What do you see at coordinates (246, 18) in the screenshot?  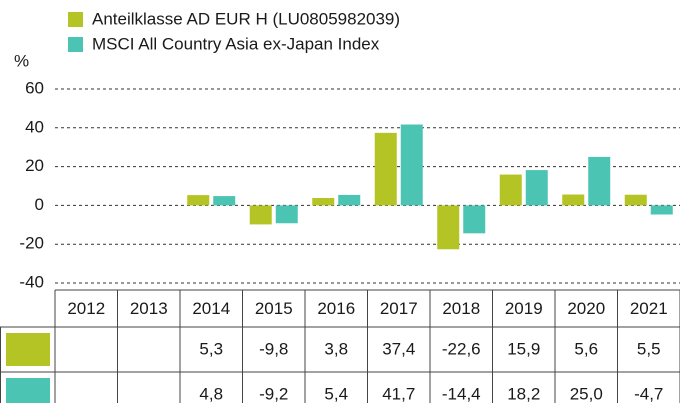 I see `legend-label: Anteilklasse AD EUR H (LU0805982039)` at bounding box center [246, 18].